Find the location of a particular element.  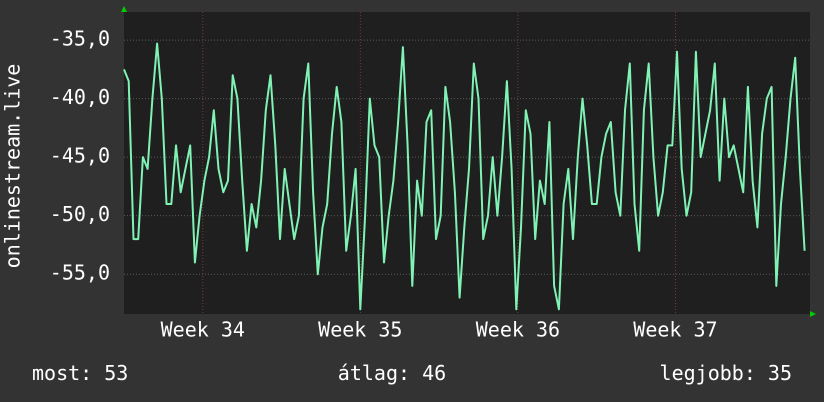

summary-avg: átlag: 46 is located at coordinates (392, 373).